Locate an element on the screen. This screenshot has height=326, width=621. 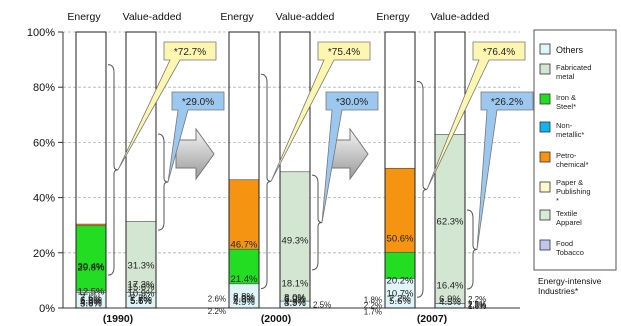
data-label: 16.4% is located at coordinates (450, 286).